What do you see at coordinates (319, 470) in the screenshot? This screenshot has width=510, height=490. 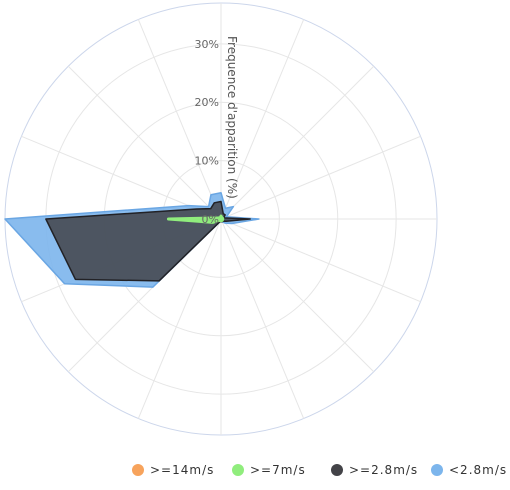 I see `legend: >=14m/s >=7m/s >=2.8m/s <2.8m/s` at bounding box center [319, 470].